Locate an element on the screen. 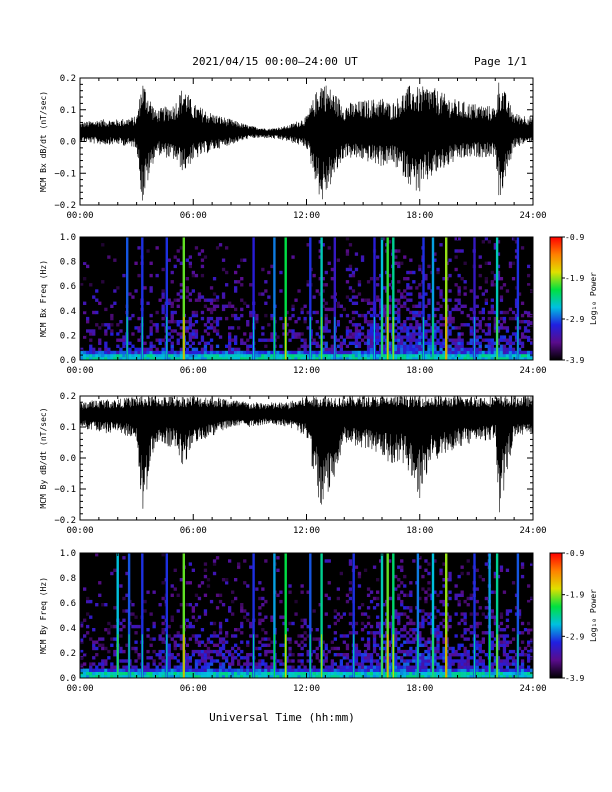 This screenshot has height=792, width=612. spectrogram-streak-core is located at coordinates (388, 656).